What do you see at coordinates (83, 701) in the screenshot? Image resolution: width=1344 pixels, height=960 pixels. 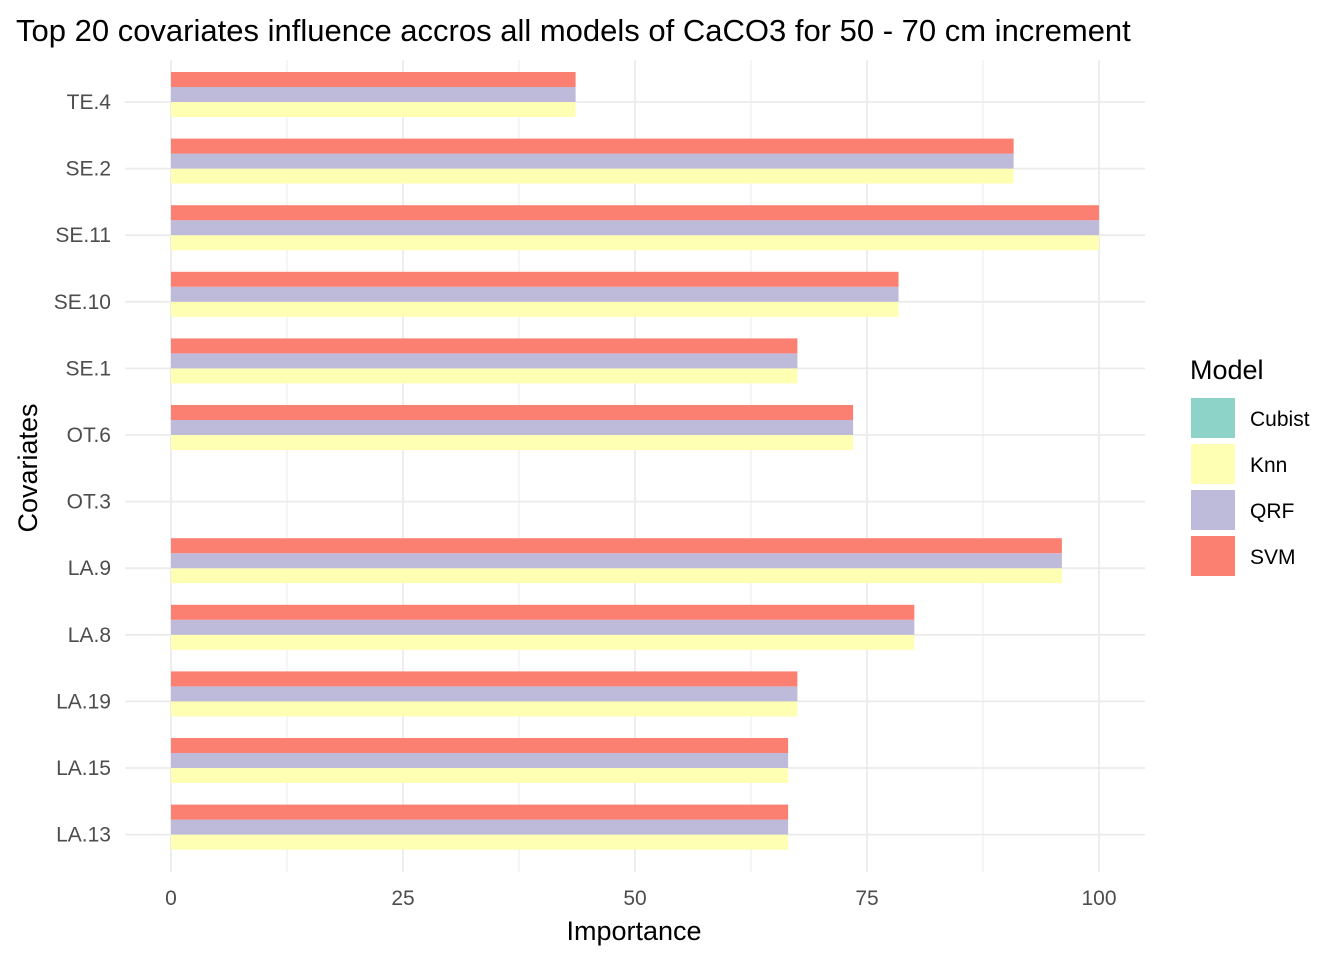 I see `y-tick-label: LA.19` at bounding box center [83, 701].